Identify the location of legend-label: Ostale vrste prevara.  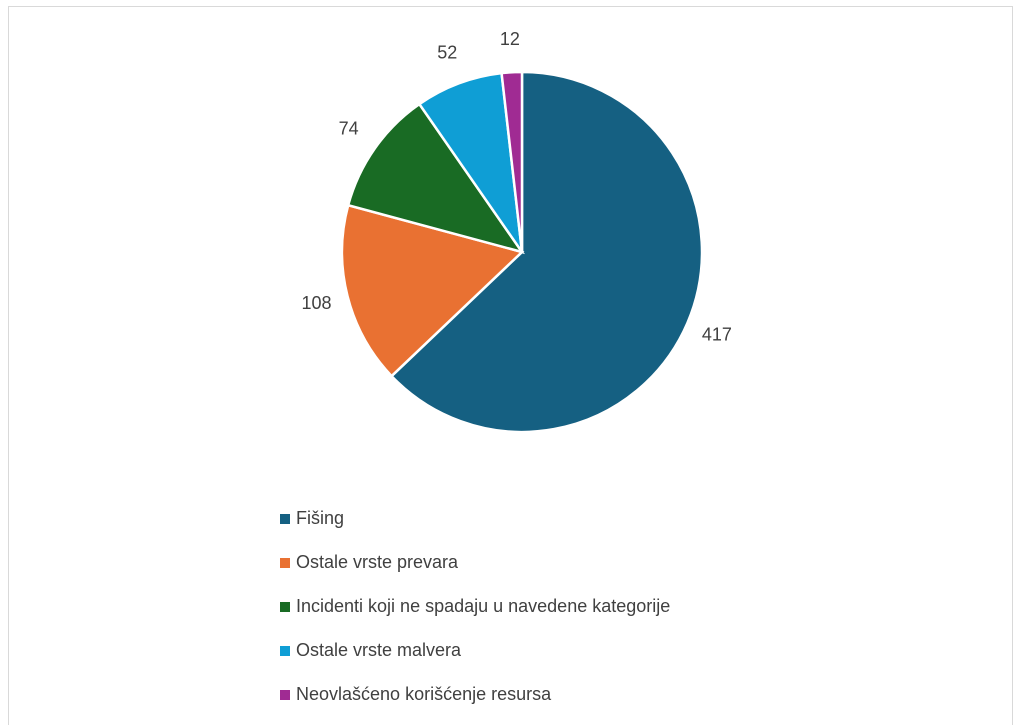
(377, 562).